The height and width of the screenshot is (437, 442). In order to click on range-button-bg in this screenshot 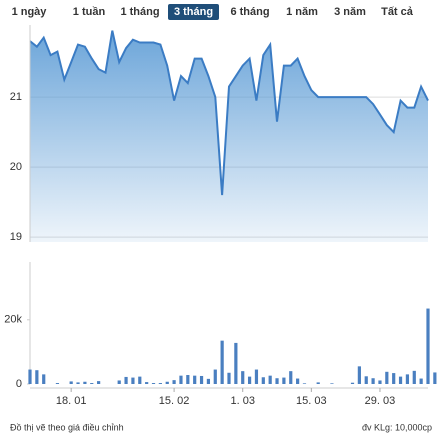, I will do `click(193, 12)`.